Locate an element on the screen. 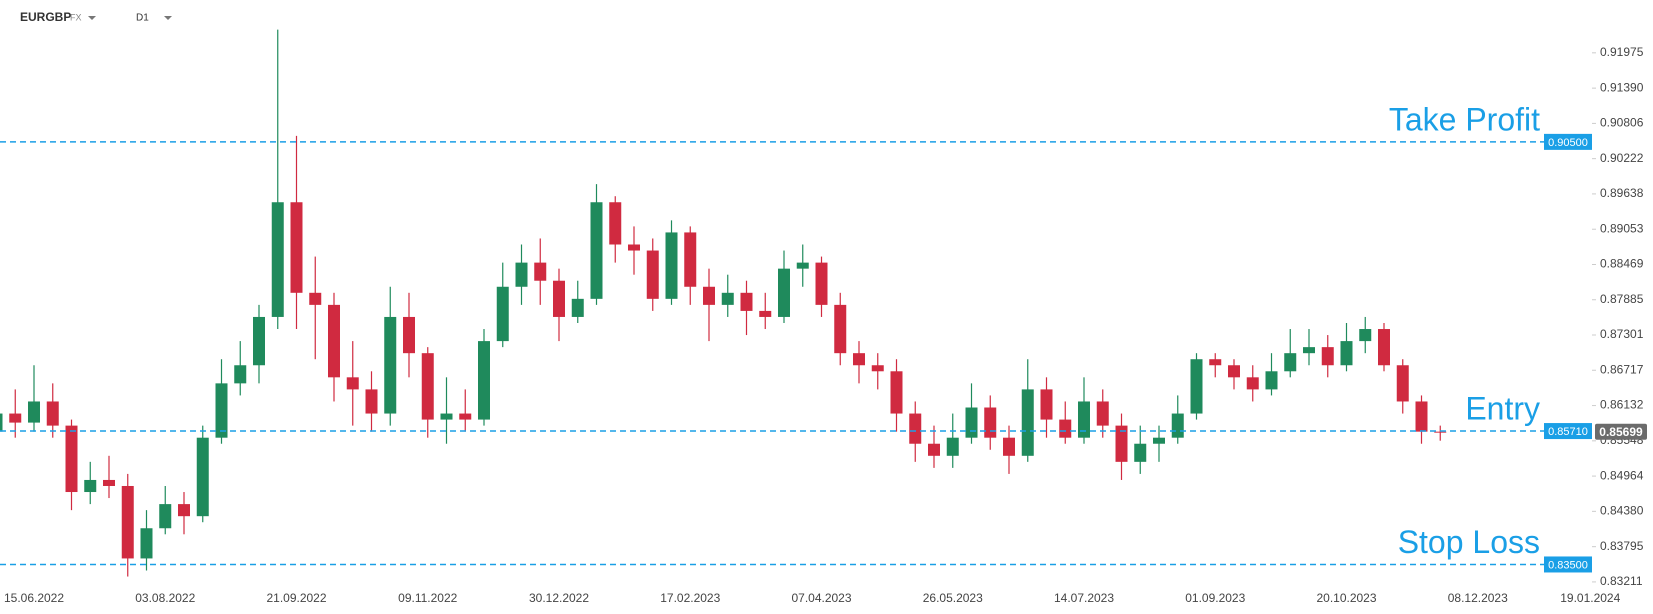 This screenshot has height=614, width=1653. x-tick-label: 26.05.2023 is located at coordinates (953, 598).